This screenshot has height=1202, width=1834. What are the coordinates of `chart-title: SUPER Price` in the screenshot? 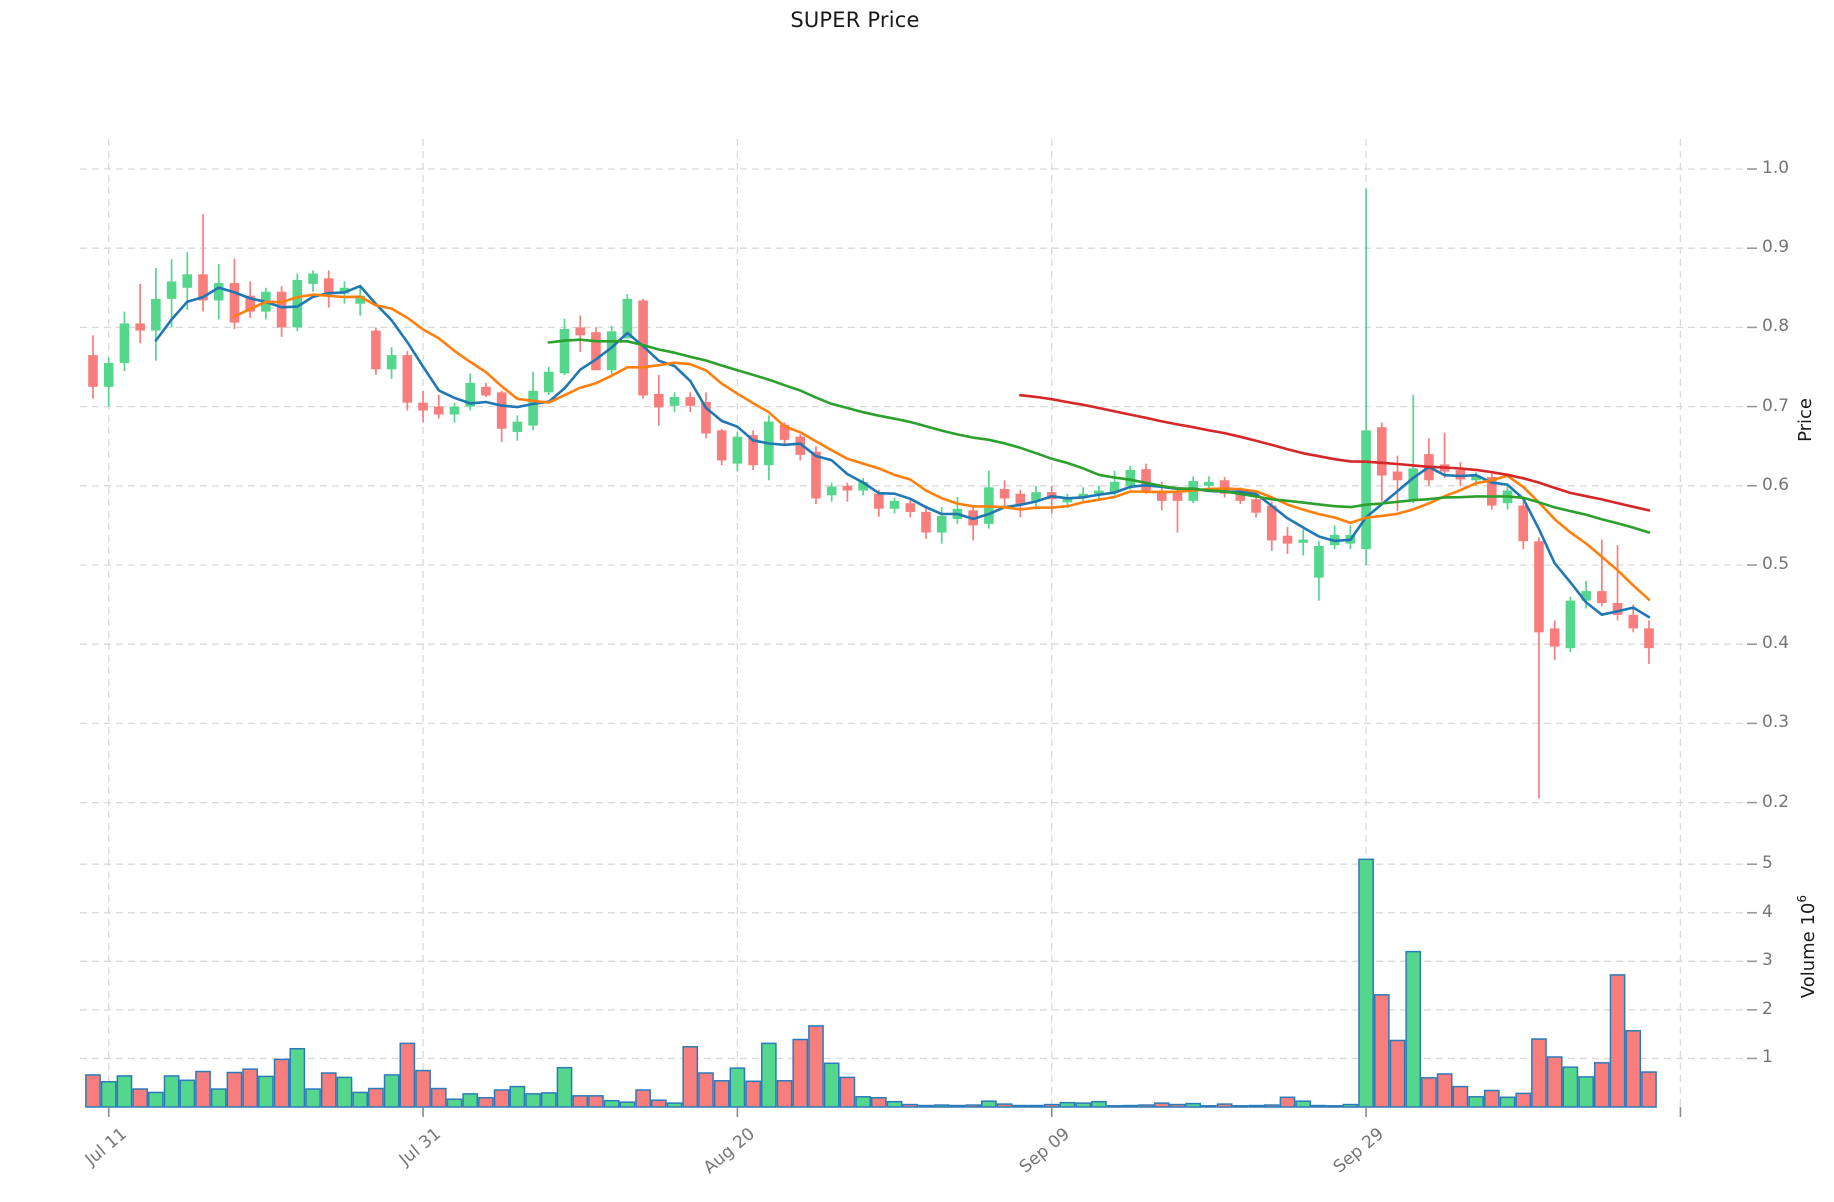 It's located at (855, 20).